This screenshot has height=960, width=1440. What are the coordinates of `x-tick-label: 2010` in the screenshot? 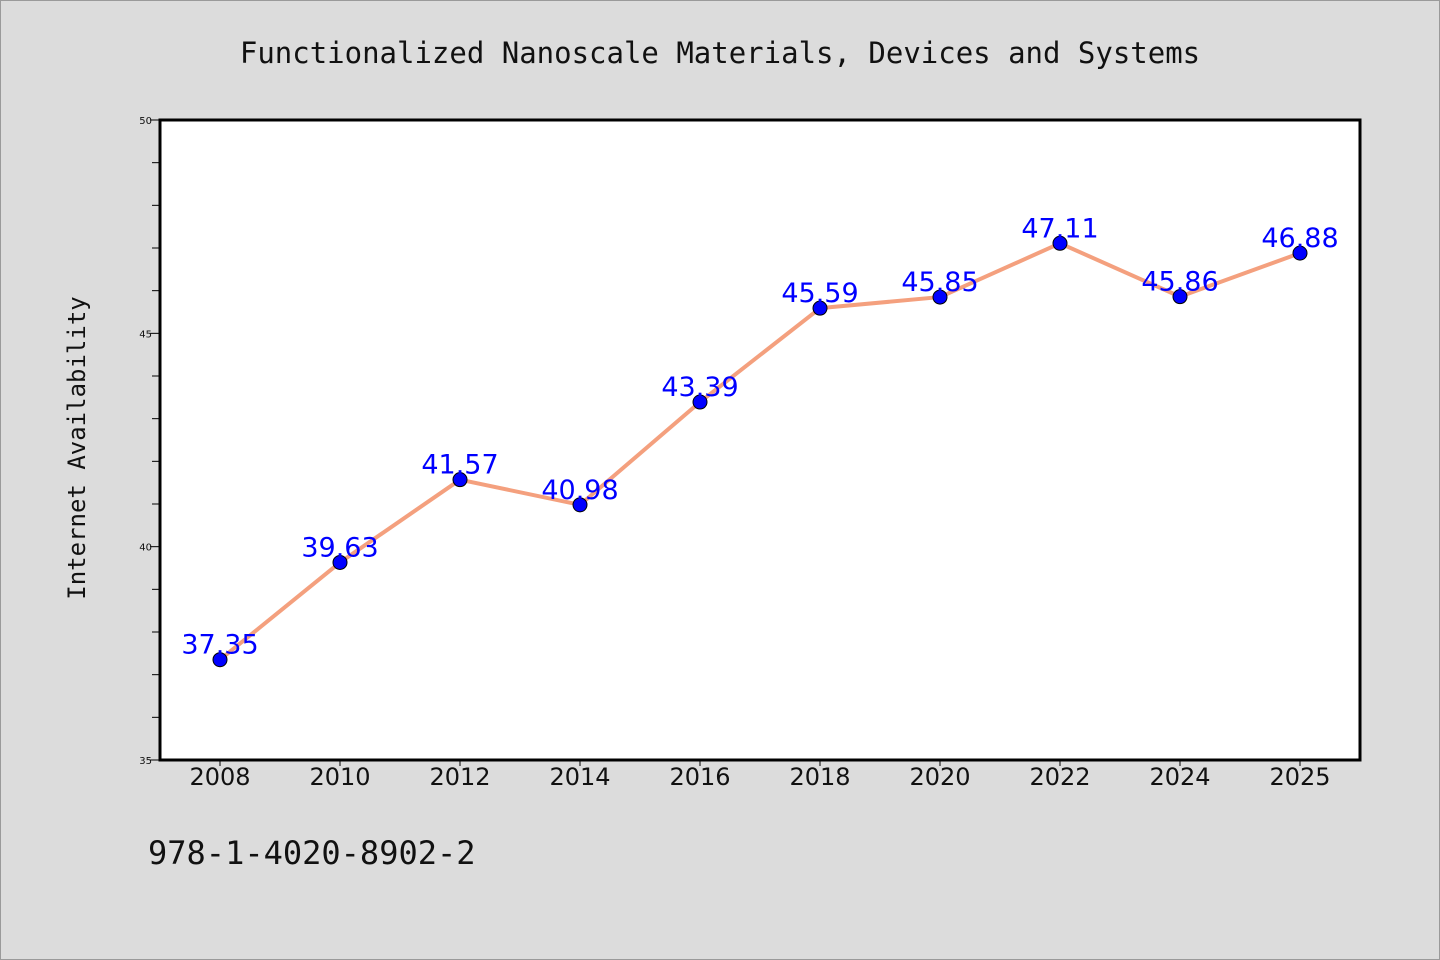 It's located at (339, 777).